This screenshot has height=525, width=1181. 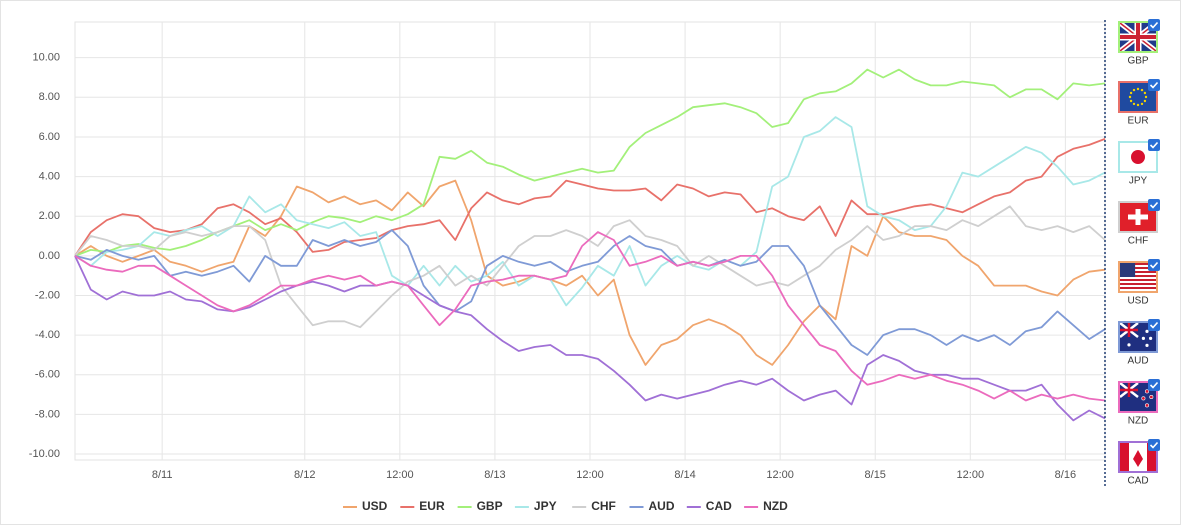 I want to click on y-tick-label: -8.00, so click(x=47, y=414).